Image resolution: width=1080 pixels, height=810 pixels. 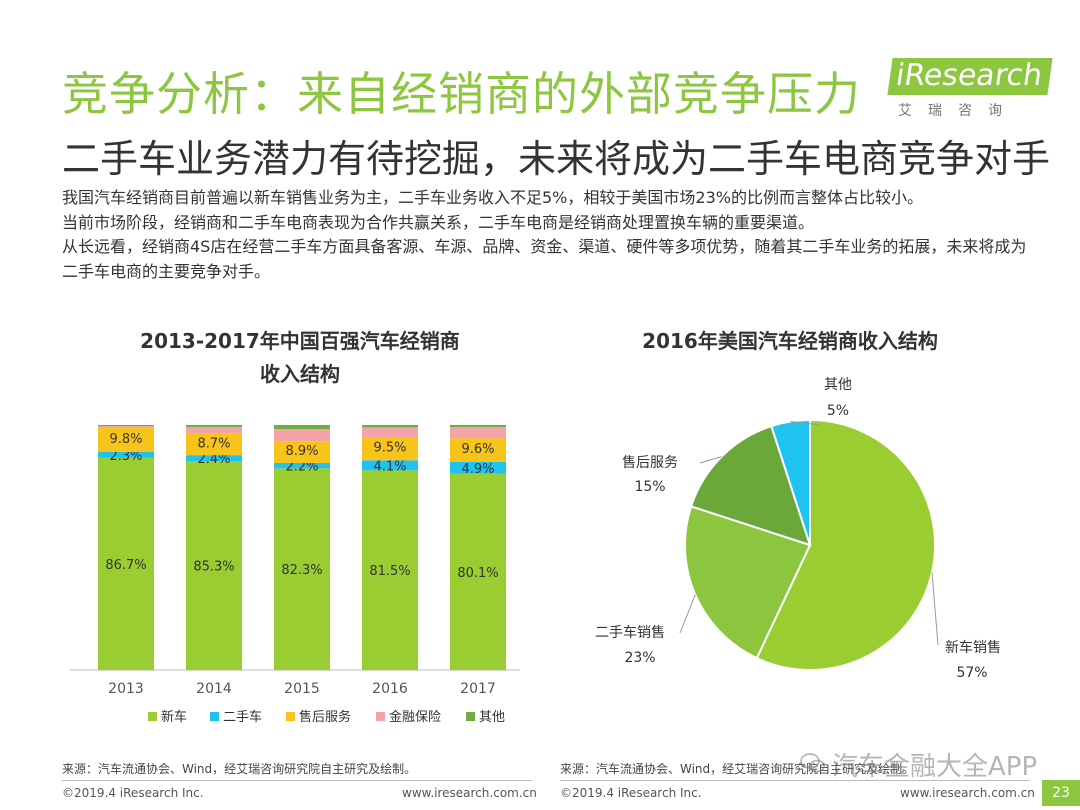 I want to click on bar-data-label-2017-1: 4.9%, so click(x=477, y=469).